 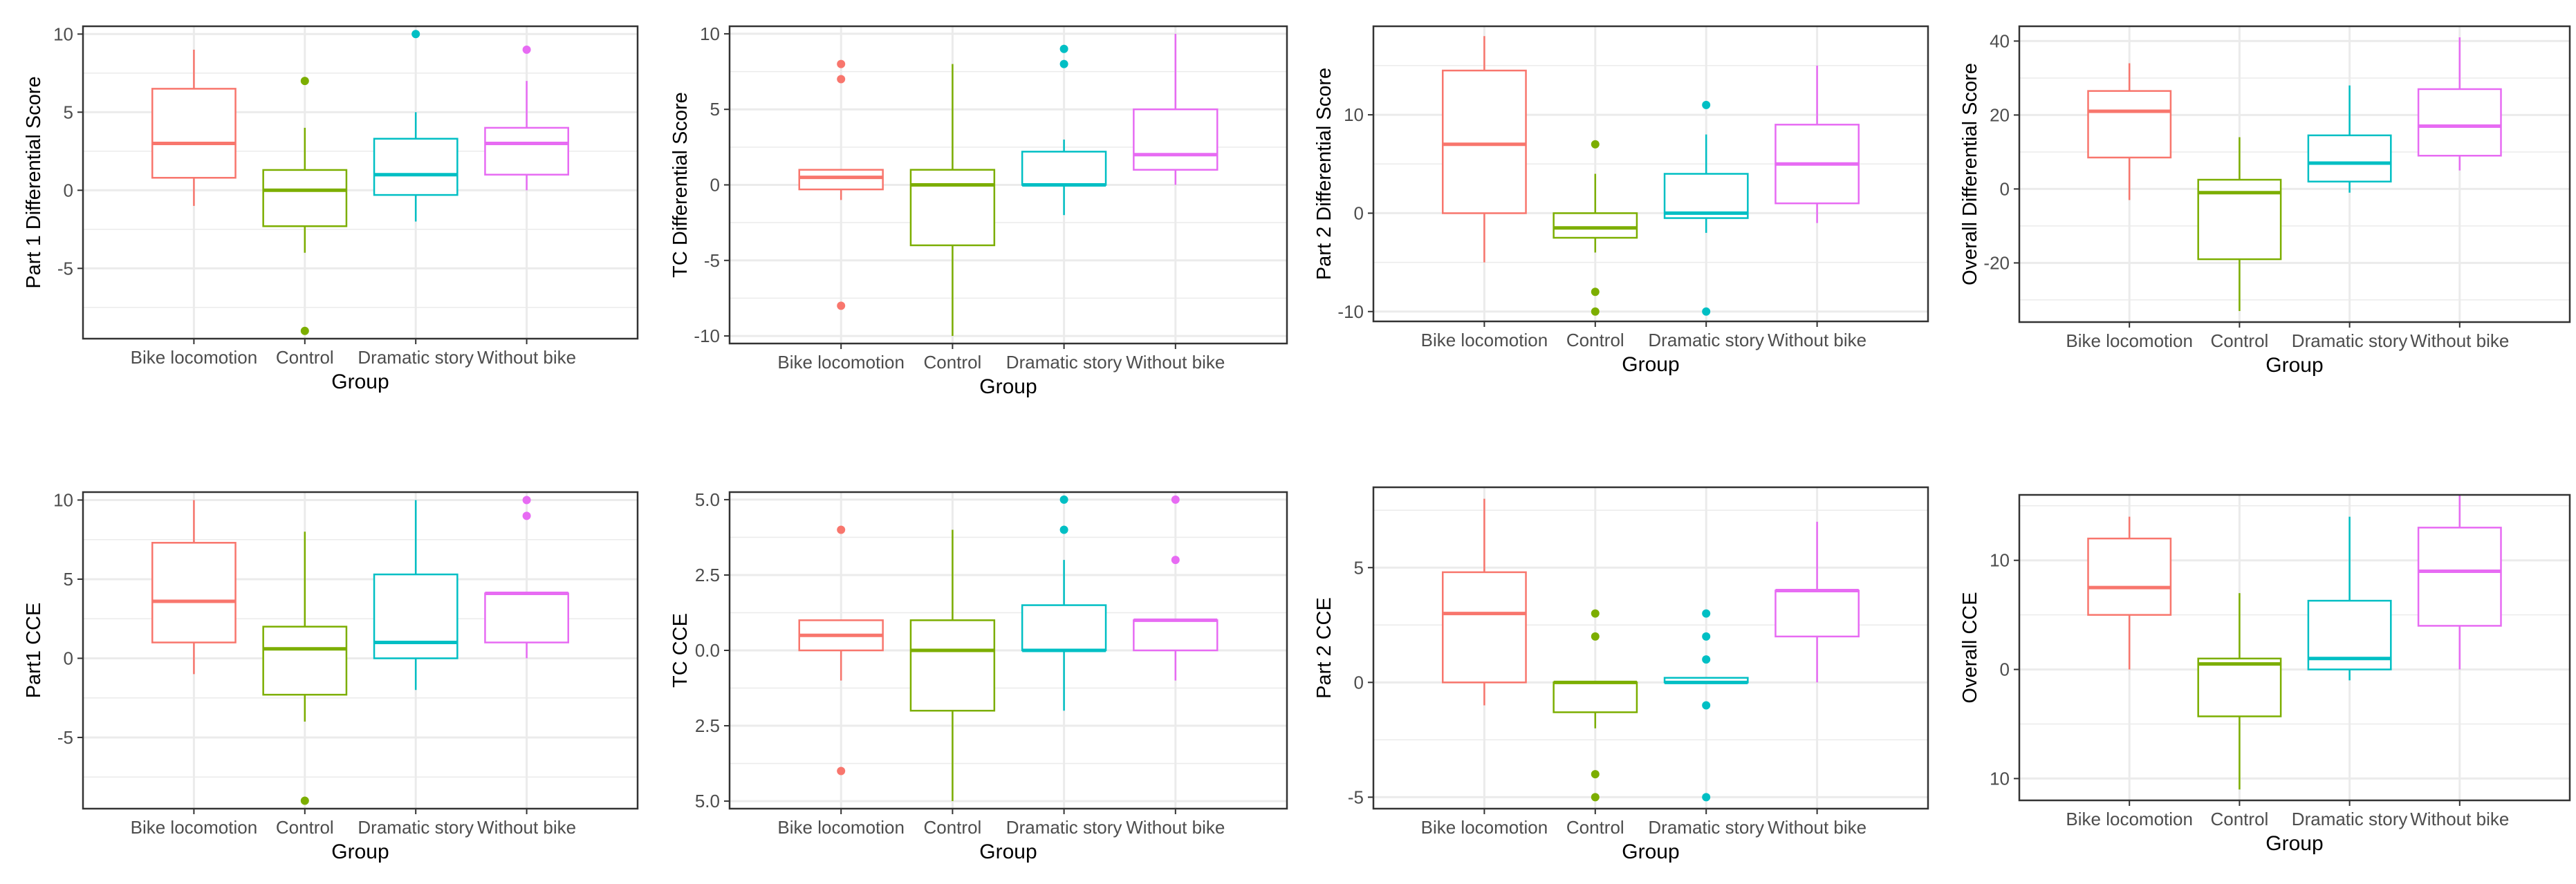 What do you see at coordinates (1970, 174) in the screenshot?
I see `y-axis-title: Overall Differential Score` at bounding box center [1970, 174].